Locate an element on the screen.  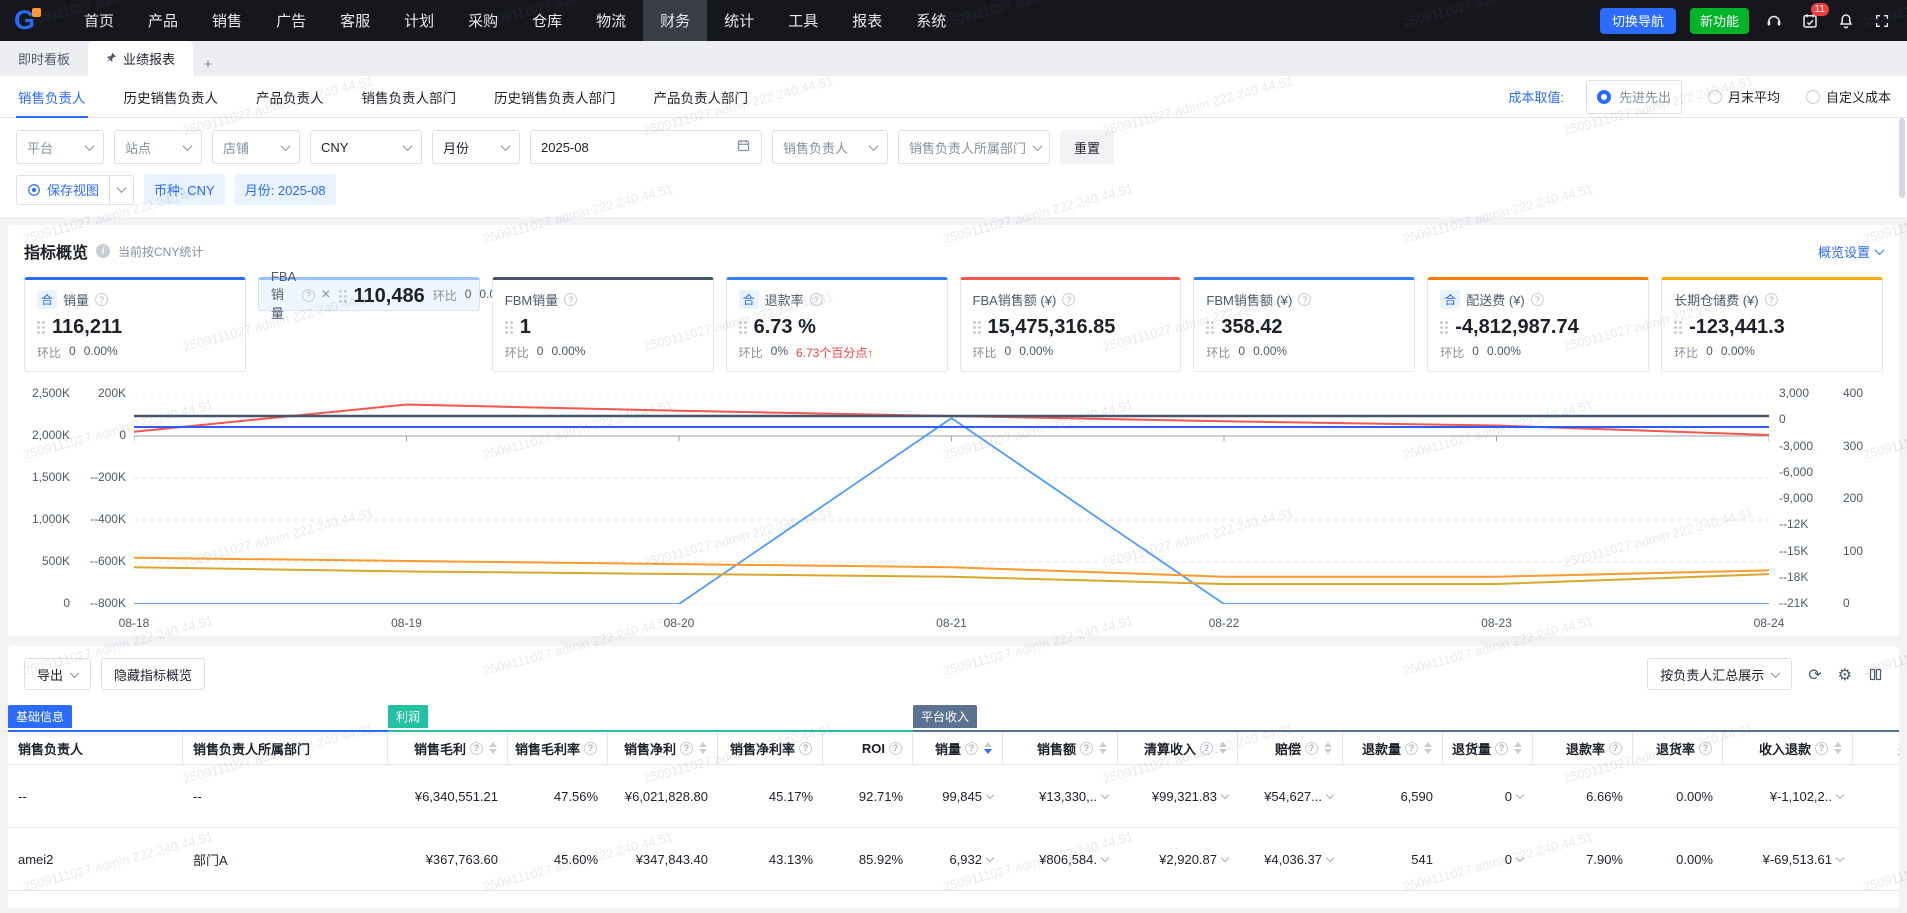
workspace-tab: 业绩报表 is located at coordinates (141, 58).